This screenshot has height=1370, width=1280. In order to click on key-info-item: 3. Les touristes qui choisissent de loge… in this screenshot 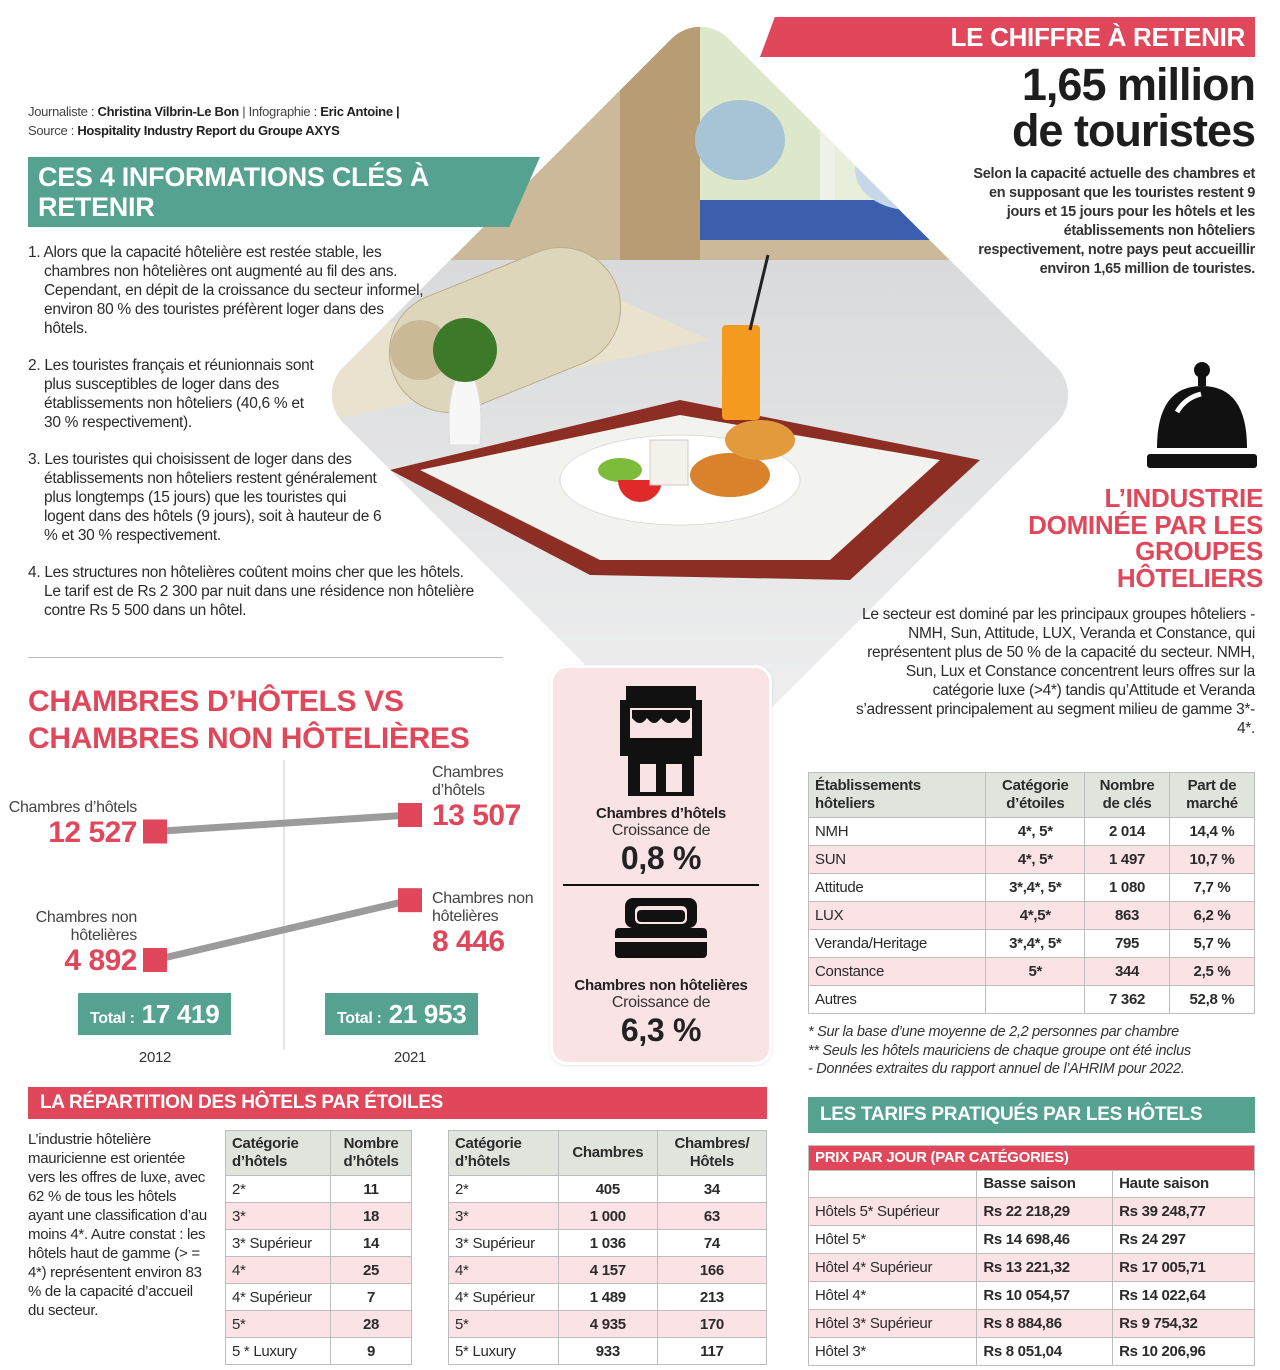, I will do `click(205, 497)`.